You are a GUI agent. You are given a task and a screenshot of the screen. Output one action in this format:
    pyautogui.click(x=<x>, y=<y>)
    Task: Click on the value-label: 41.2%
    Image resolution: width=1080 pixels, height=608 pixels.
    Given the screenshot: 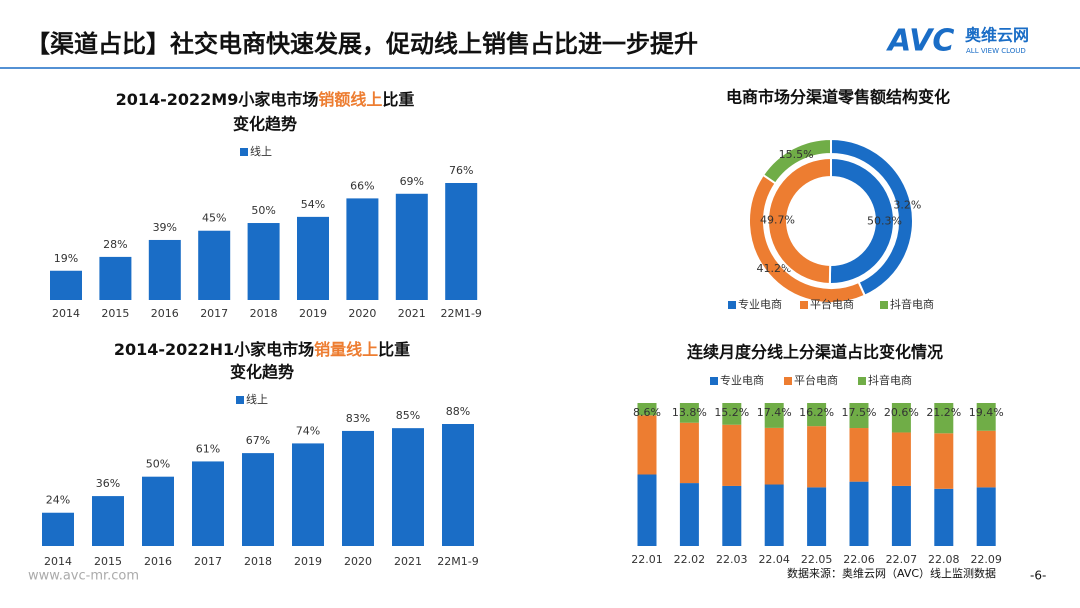 What is the action you would take?
    pyautogui.click(x=774, y=268)
    